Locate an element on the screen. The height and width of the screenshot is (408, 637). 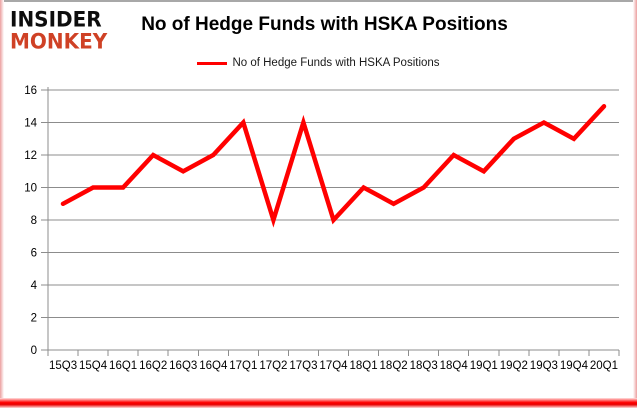
legend-line-swatch is located at coordinates (212, 63).